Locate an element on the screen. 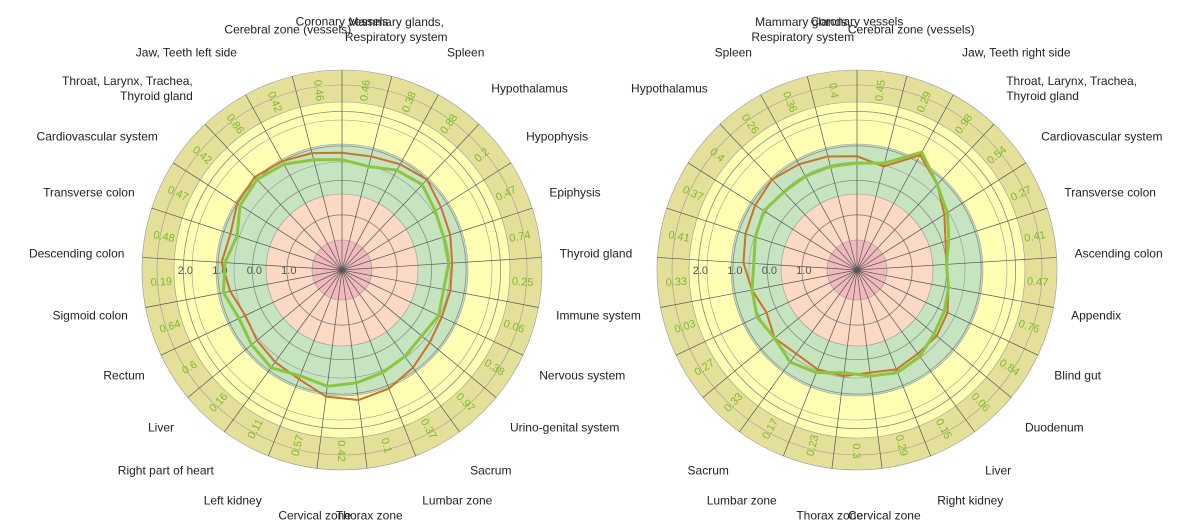  category-label: Right kidney is located at coordinates (970, 500).